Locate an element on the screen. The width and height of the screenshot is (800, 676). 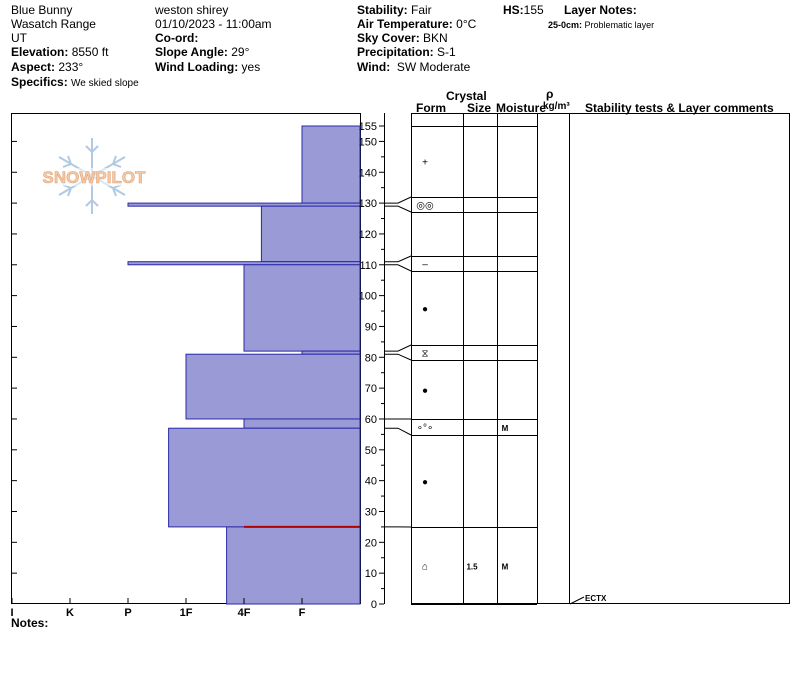
depth-tick-label: 120 is located at coordinates (368, 235).